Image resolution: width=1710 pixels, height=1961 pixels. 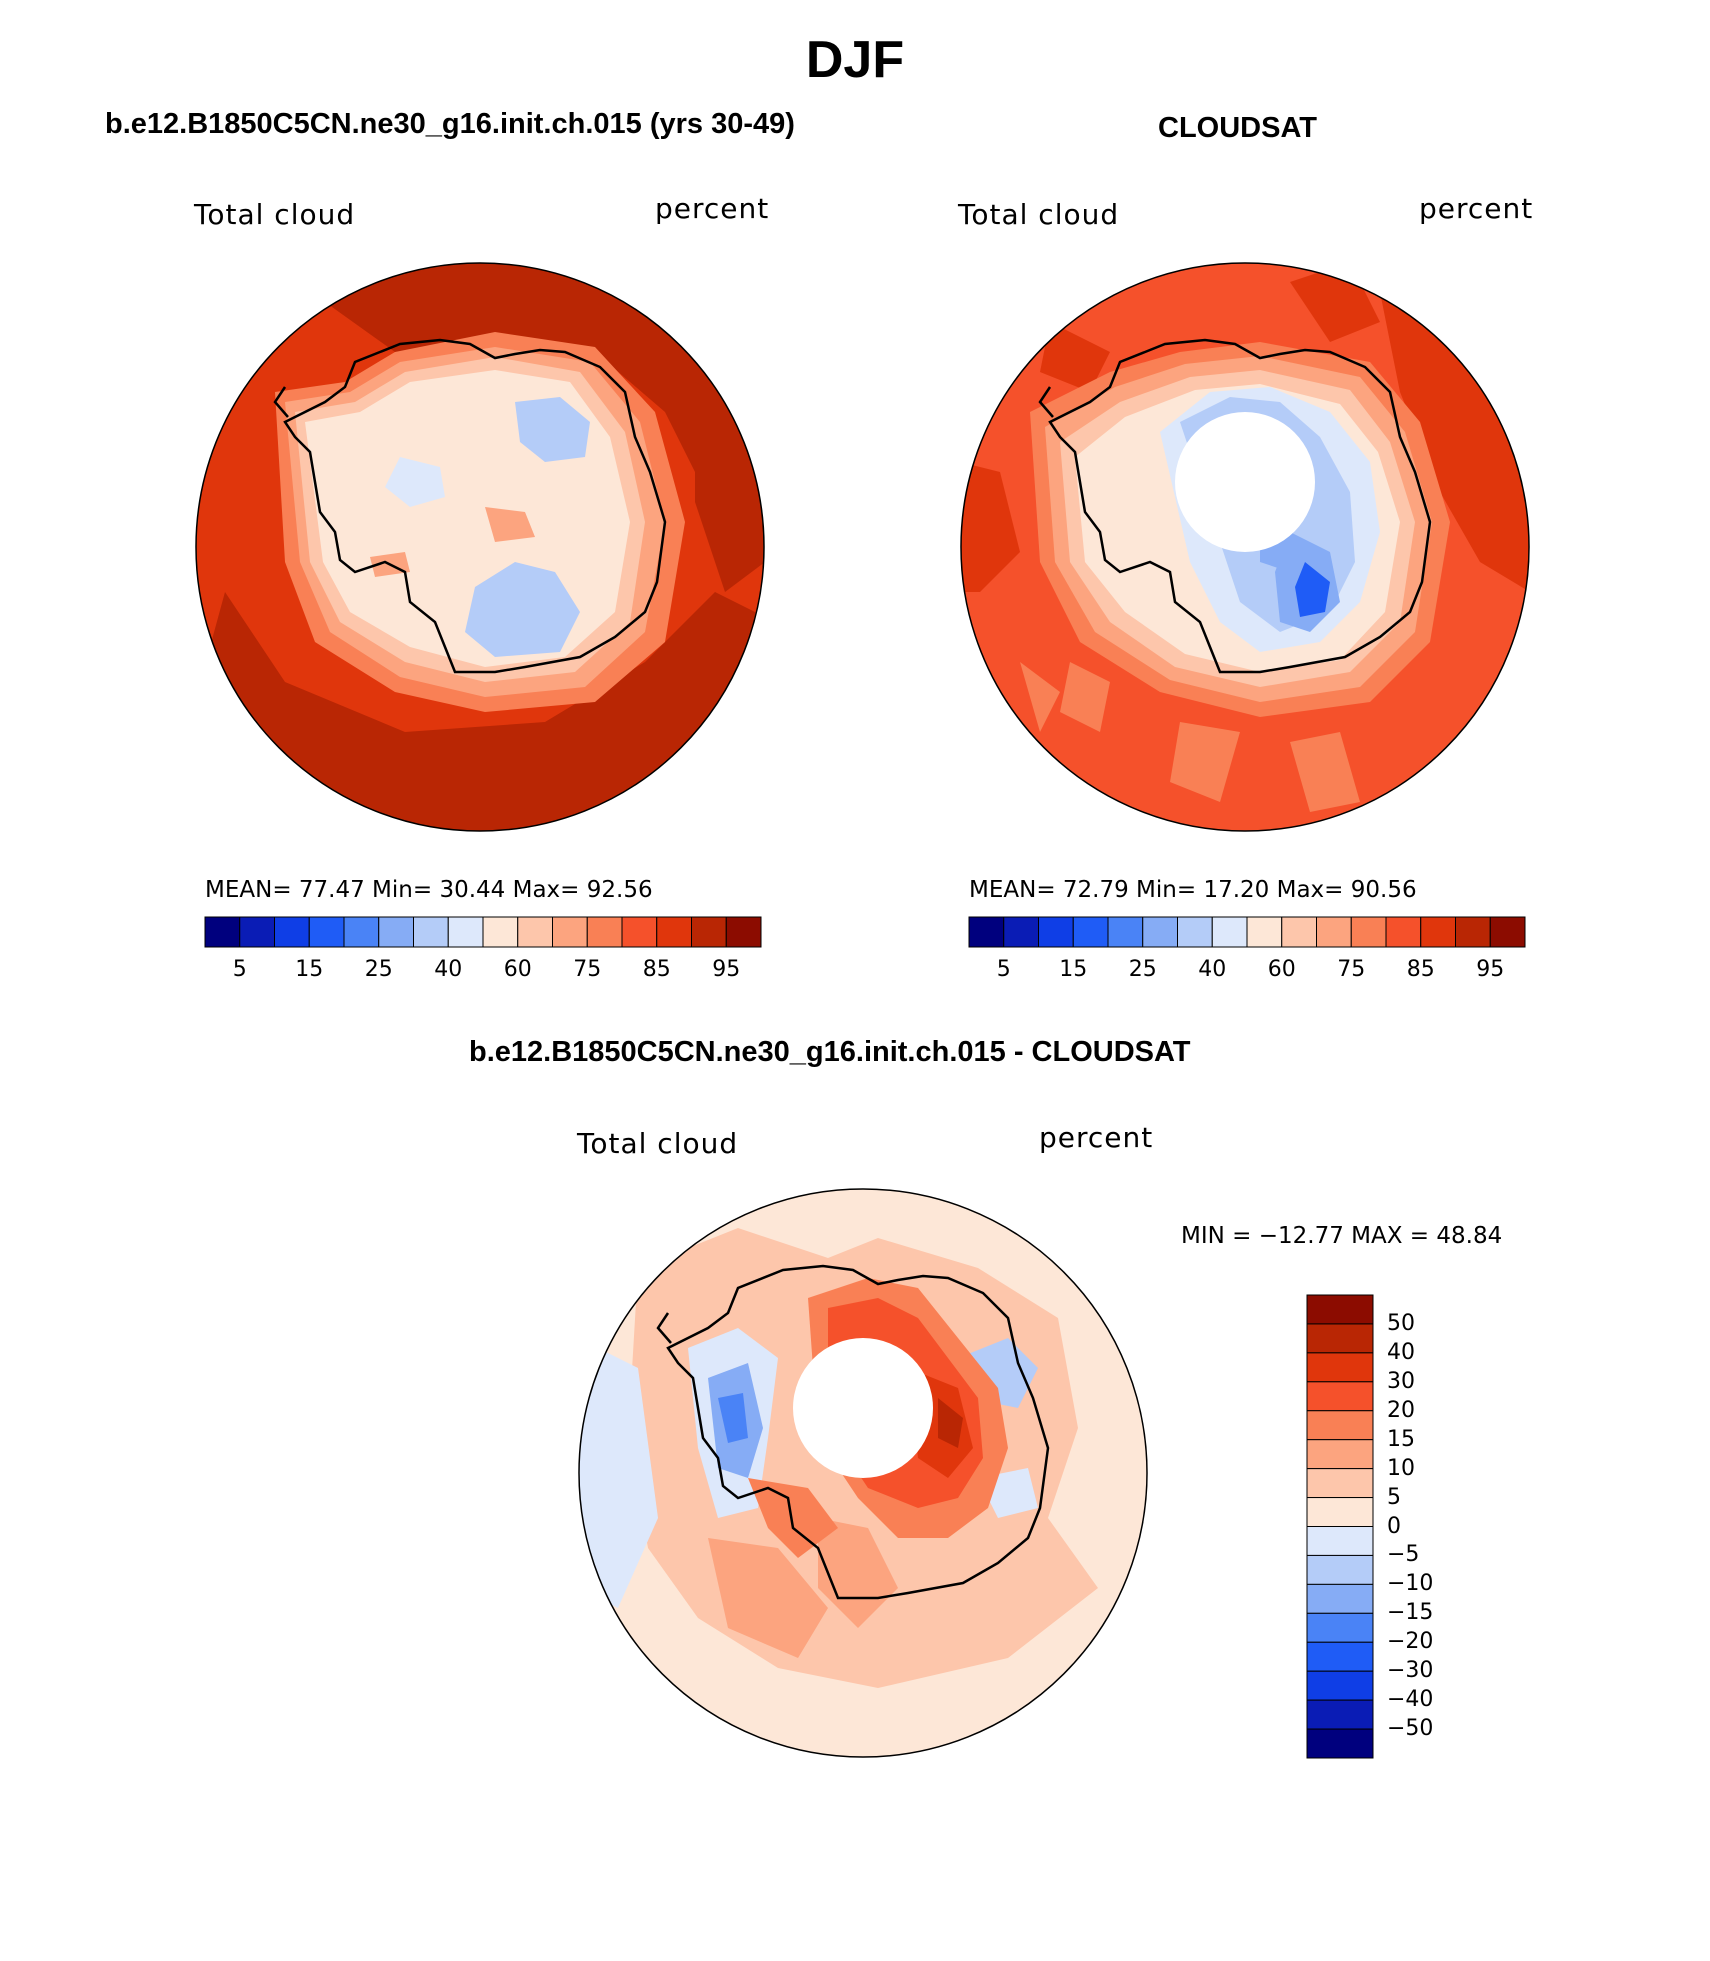 What do you see at coordinates (1401, 1381) in the screenshot?
I see `colorbar-tick-label: 30` at bounding box center [1401, 1381].